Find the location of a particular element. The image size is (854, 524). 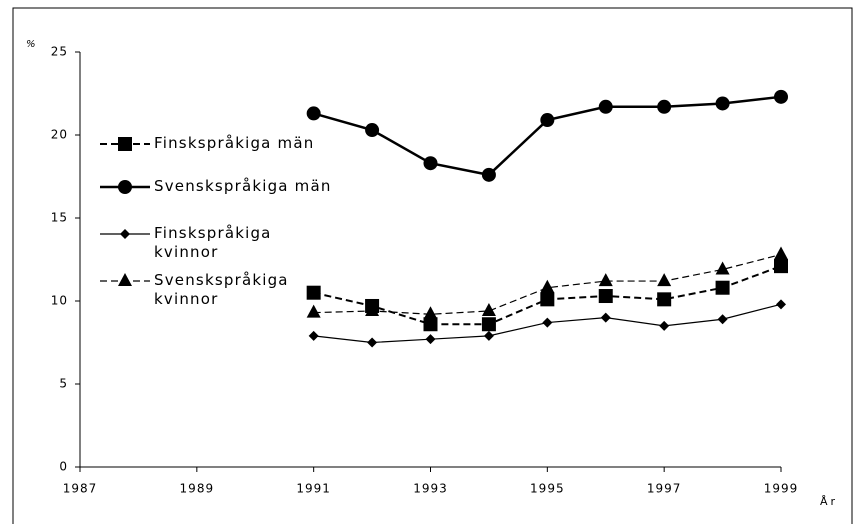

legend-label: Finskspråkiga män is located at coordinates (234, 143).